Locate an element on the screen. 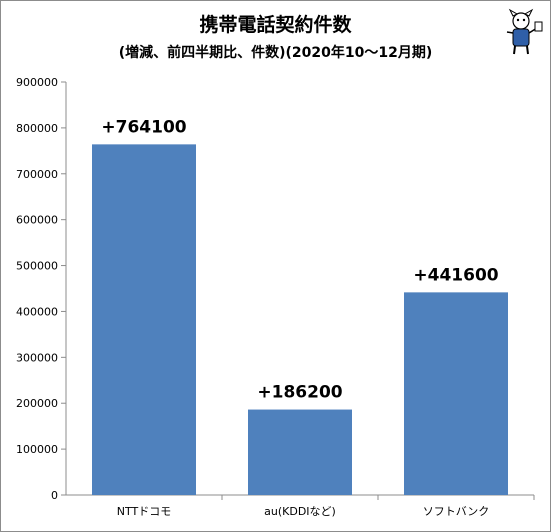  chart-title: 携帯電話契約件数 is located at coordinates (275, 25).